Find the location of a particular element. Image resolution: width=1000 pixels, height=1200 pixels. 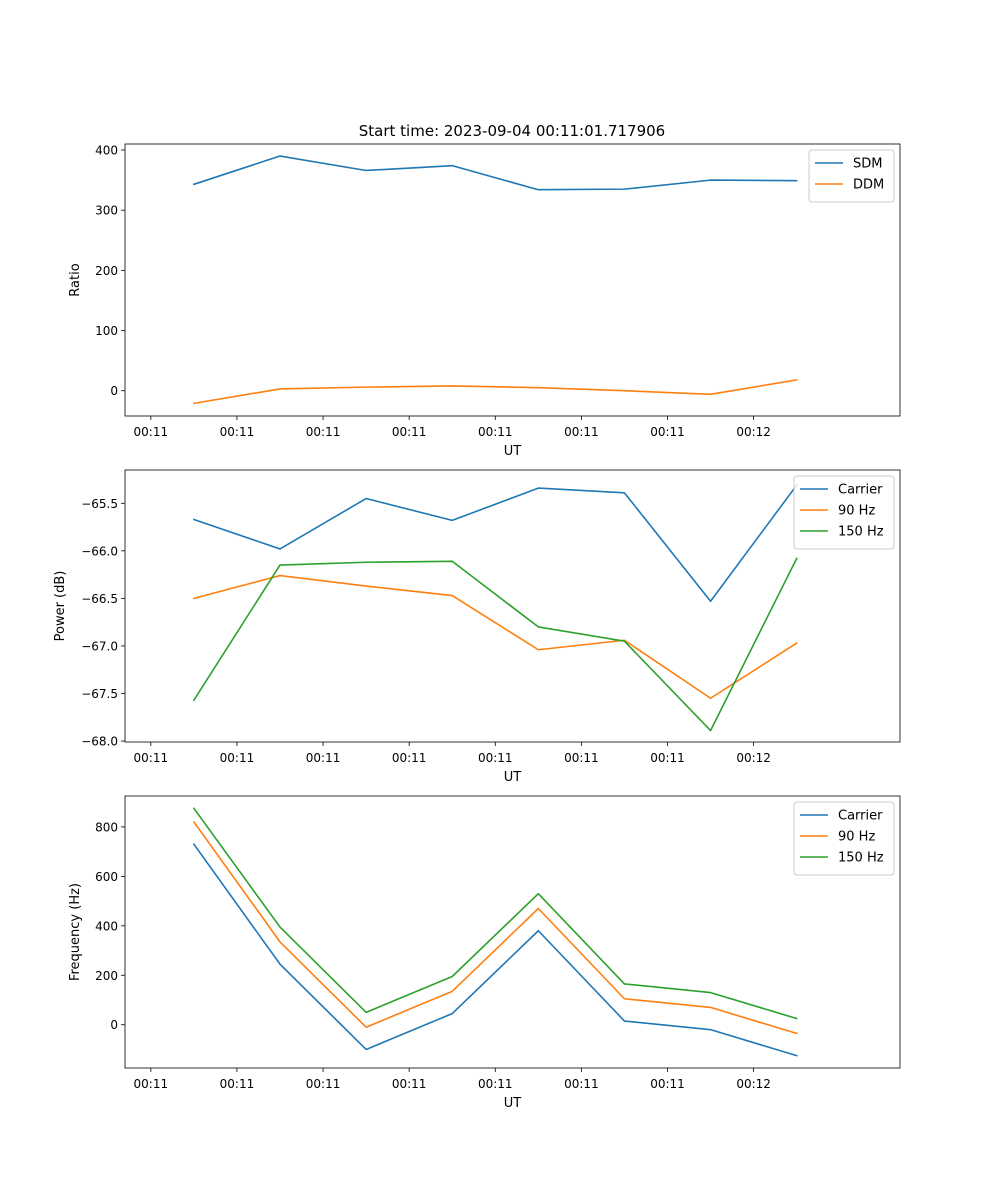

frequency-legend: Carrier 90 Hz 150 Hz is located at coordinates (844, 838).